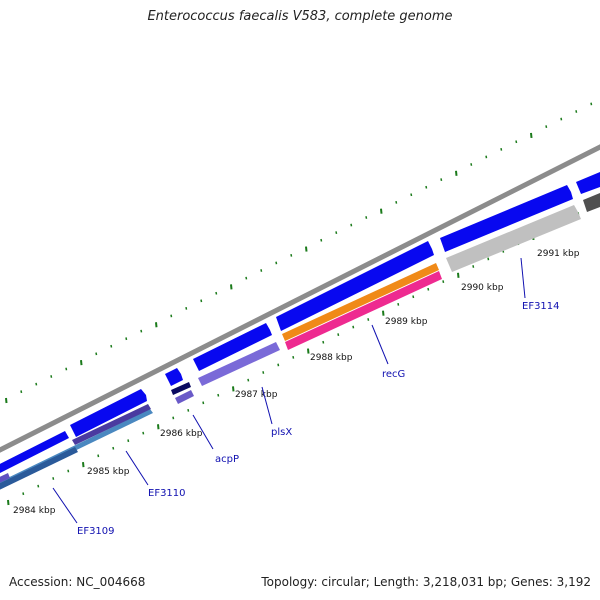  I want to click on gene-label-acpP: acpP, so click(227, 459).